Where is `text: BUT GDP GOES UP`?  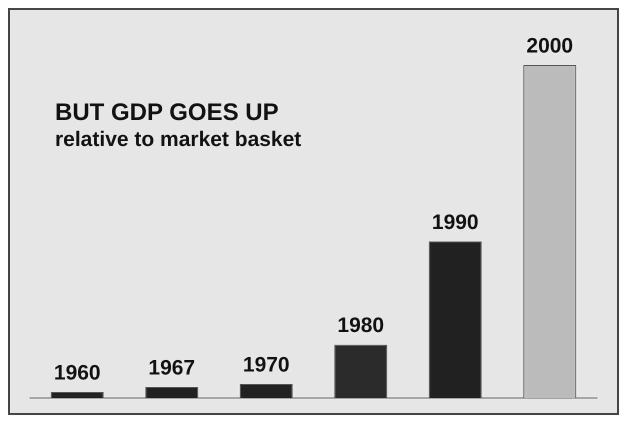
text: BUT GDP GOES UP is located at coordinates (167, 112).